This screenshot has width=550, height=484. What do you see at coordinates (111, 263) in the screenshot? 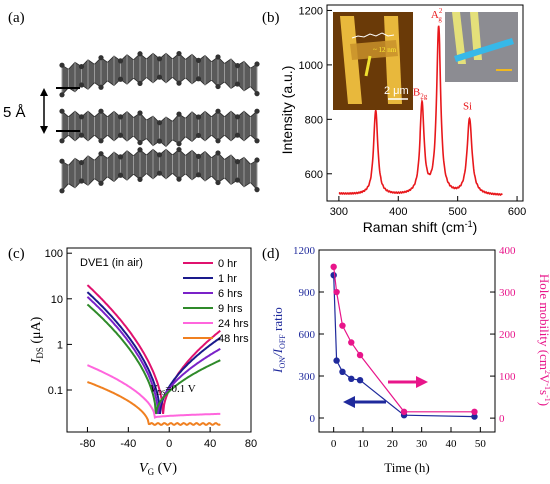
I see `device-annotation: DVE1 (in air)` at bounding box center [111, 263].